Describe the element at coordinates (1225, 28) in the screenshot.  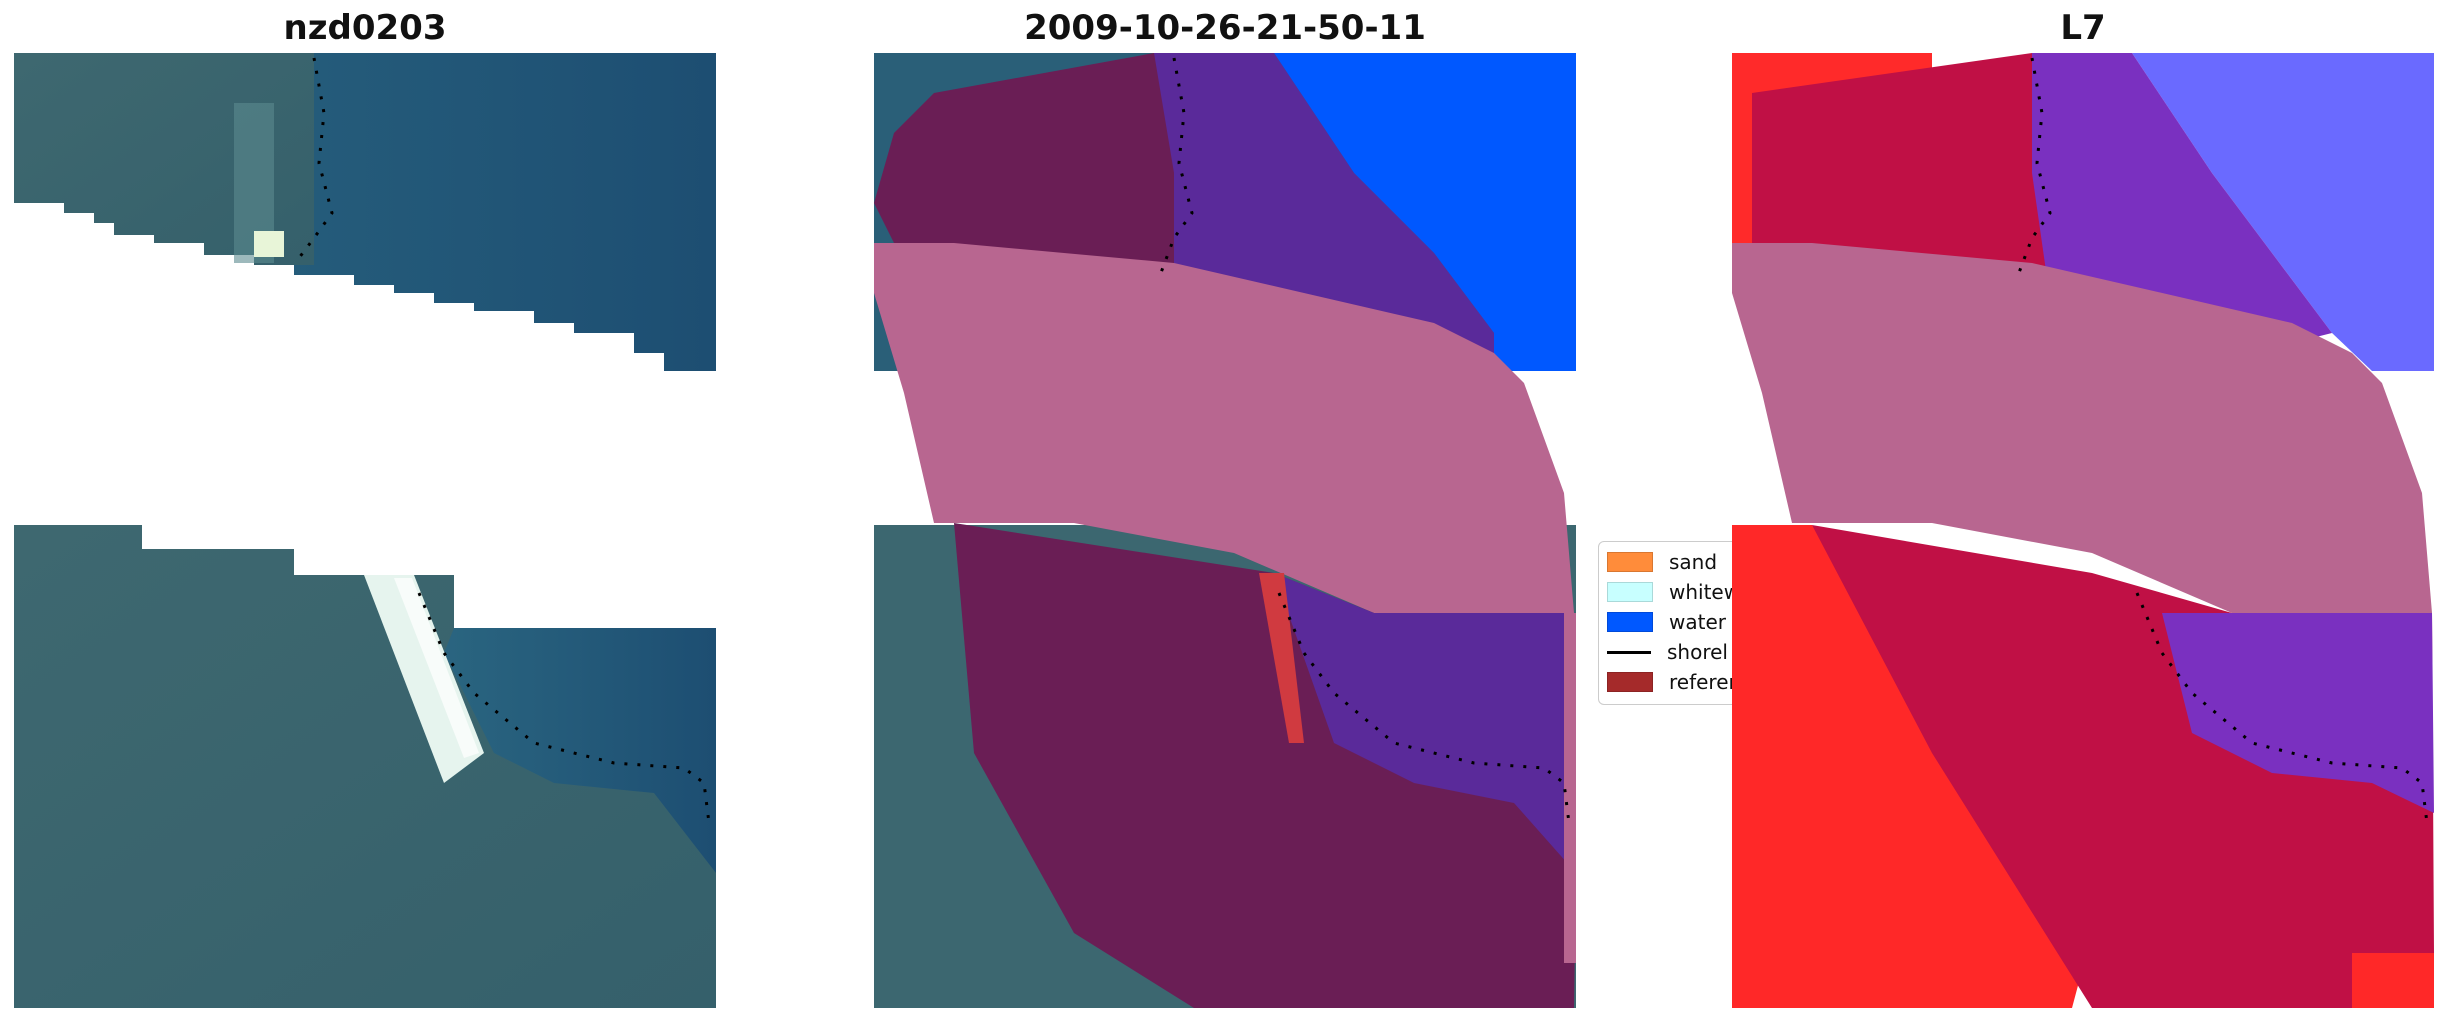
I see `panel-title-center: 2009-10-26-21-50-11` at that location.